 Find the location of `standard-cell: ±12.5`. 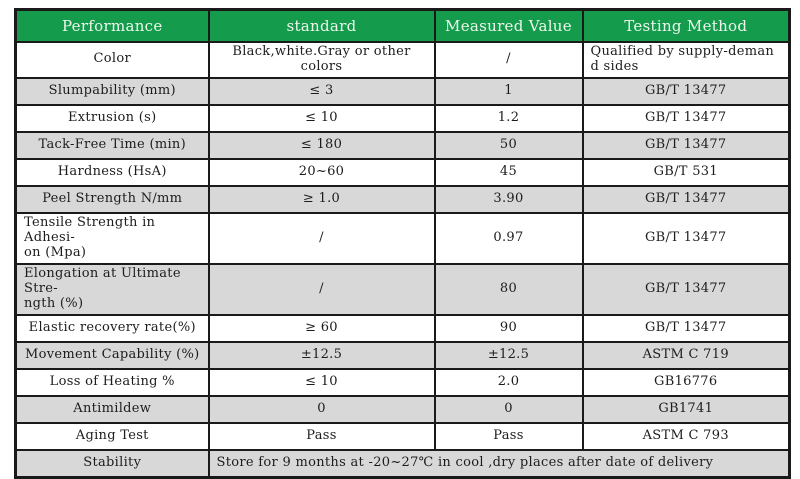

standard-cell: ±12.5 is located at coordinates (321, 355).